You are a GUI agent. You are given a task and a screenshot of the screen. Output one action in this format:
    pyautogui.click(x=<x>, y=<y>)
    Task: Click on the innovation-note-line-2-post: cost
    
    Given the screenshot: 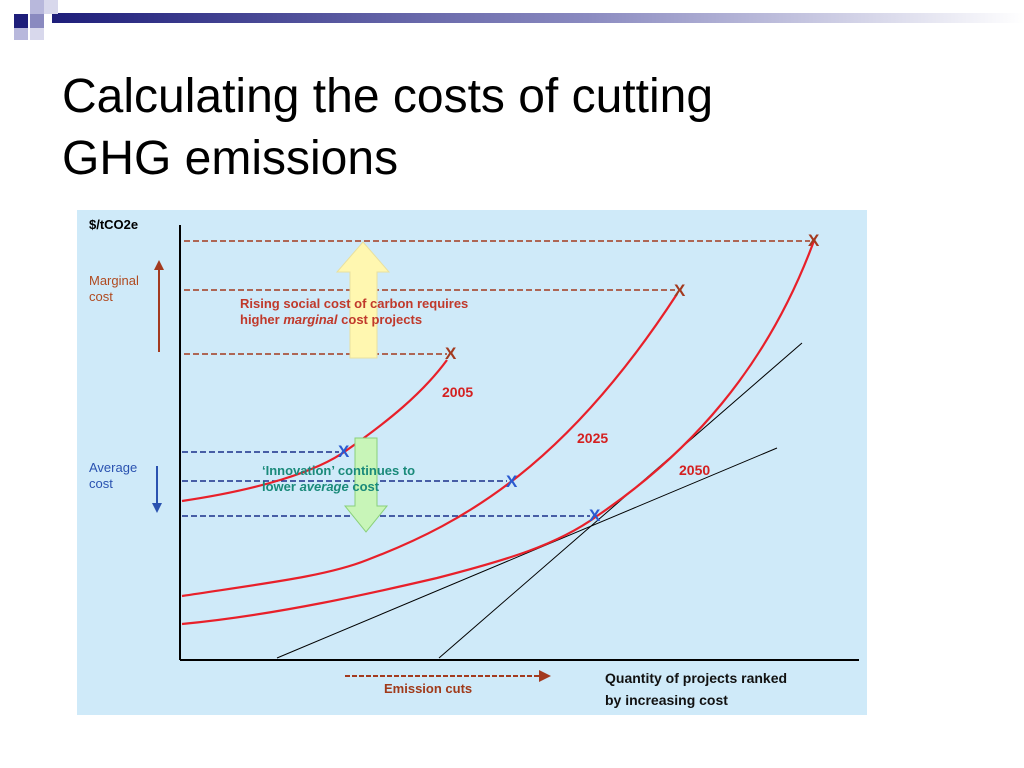 What is the action you would take?
    pyautogui.click(x=364, y=486)
    